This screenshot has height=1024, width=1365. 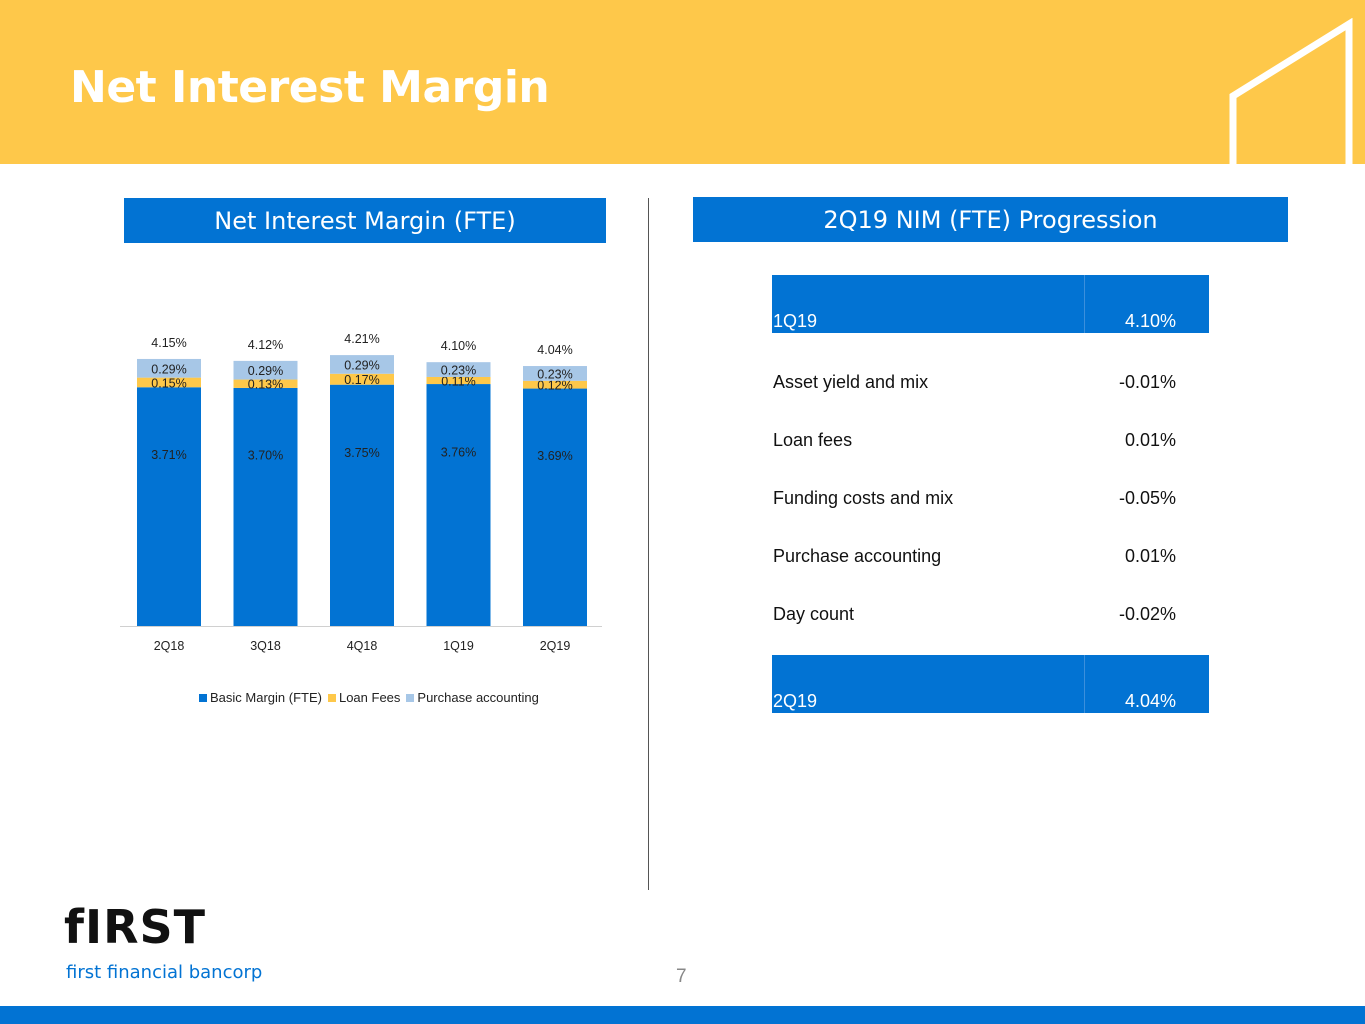 I want to click on progression-row: Loan fees 0.01%, so click(x=990, y=458).